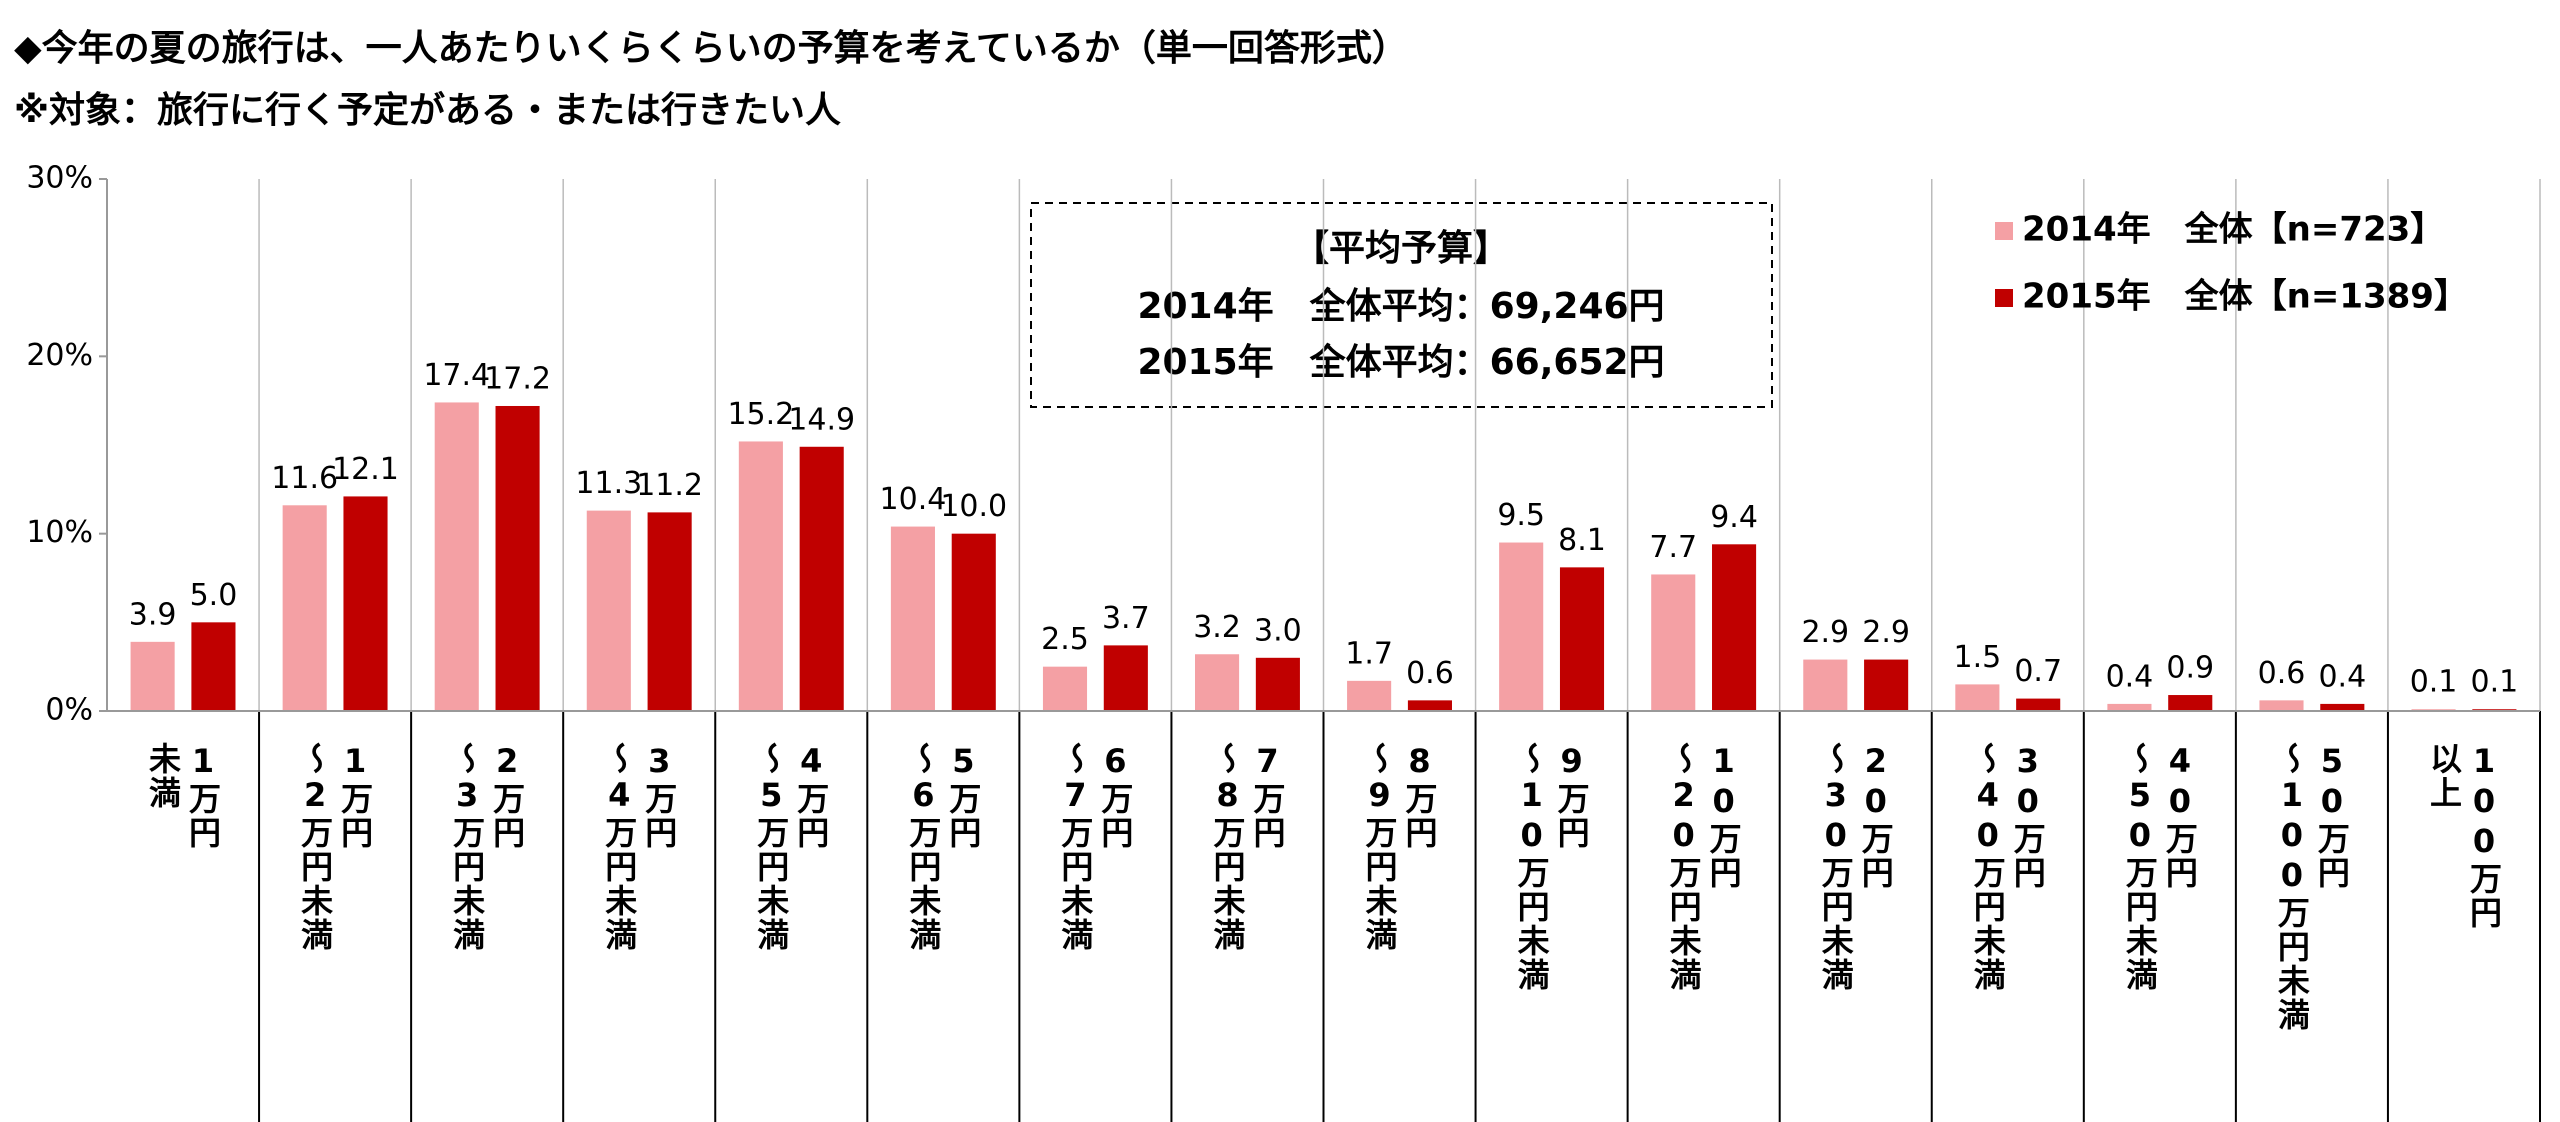  Describe the element at coordinates (608, 483) in the screenshot. I see `value-label: 11.3` at that location.